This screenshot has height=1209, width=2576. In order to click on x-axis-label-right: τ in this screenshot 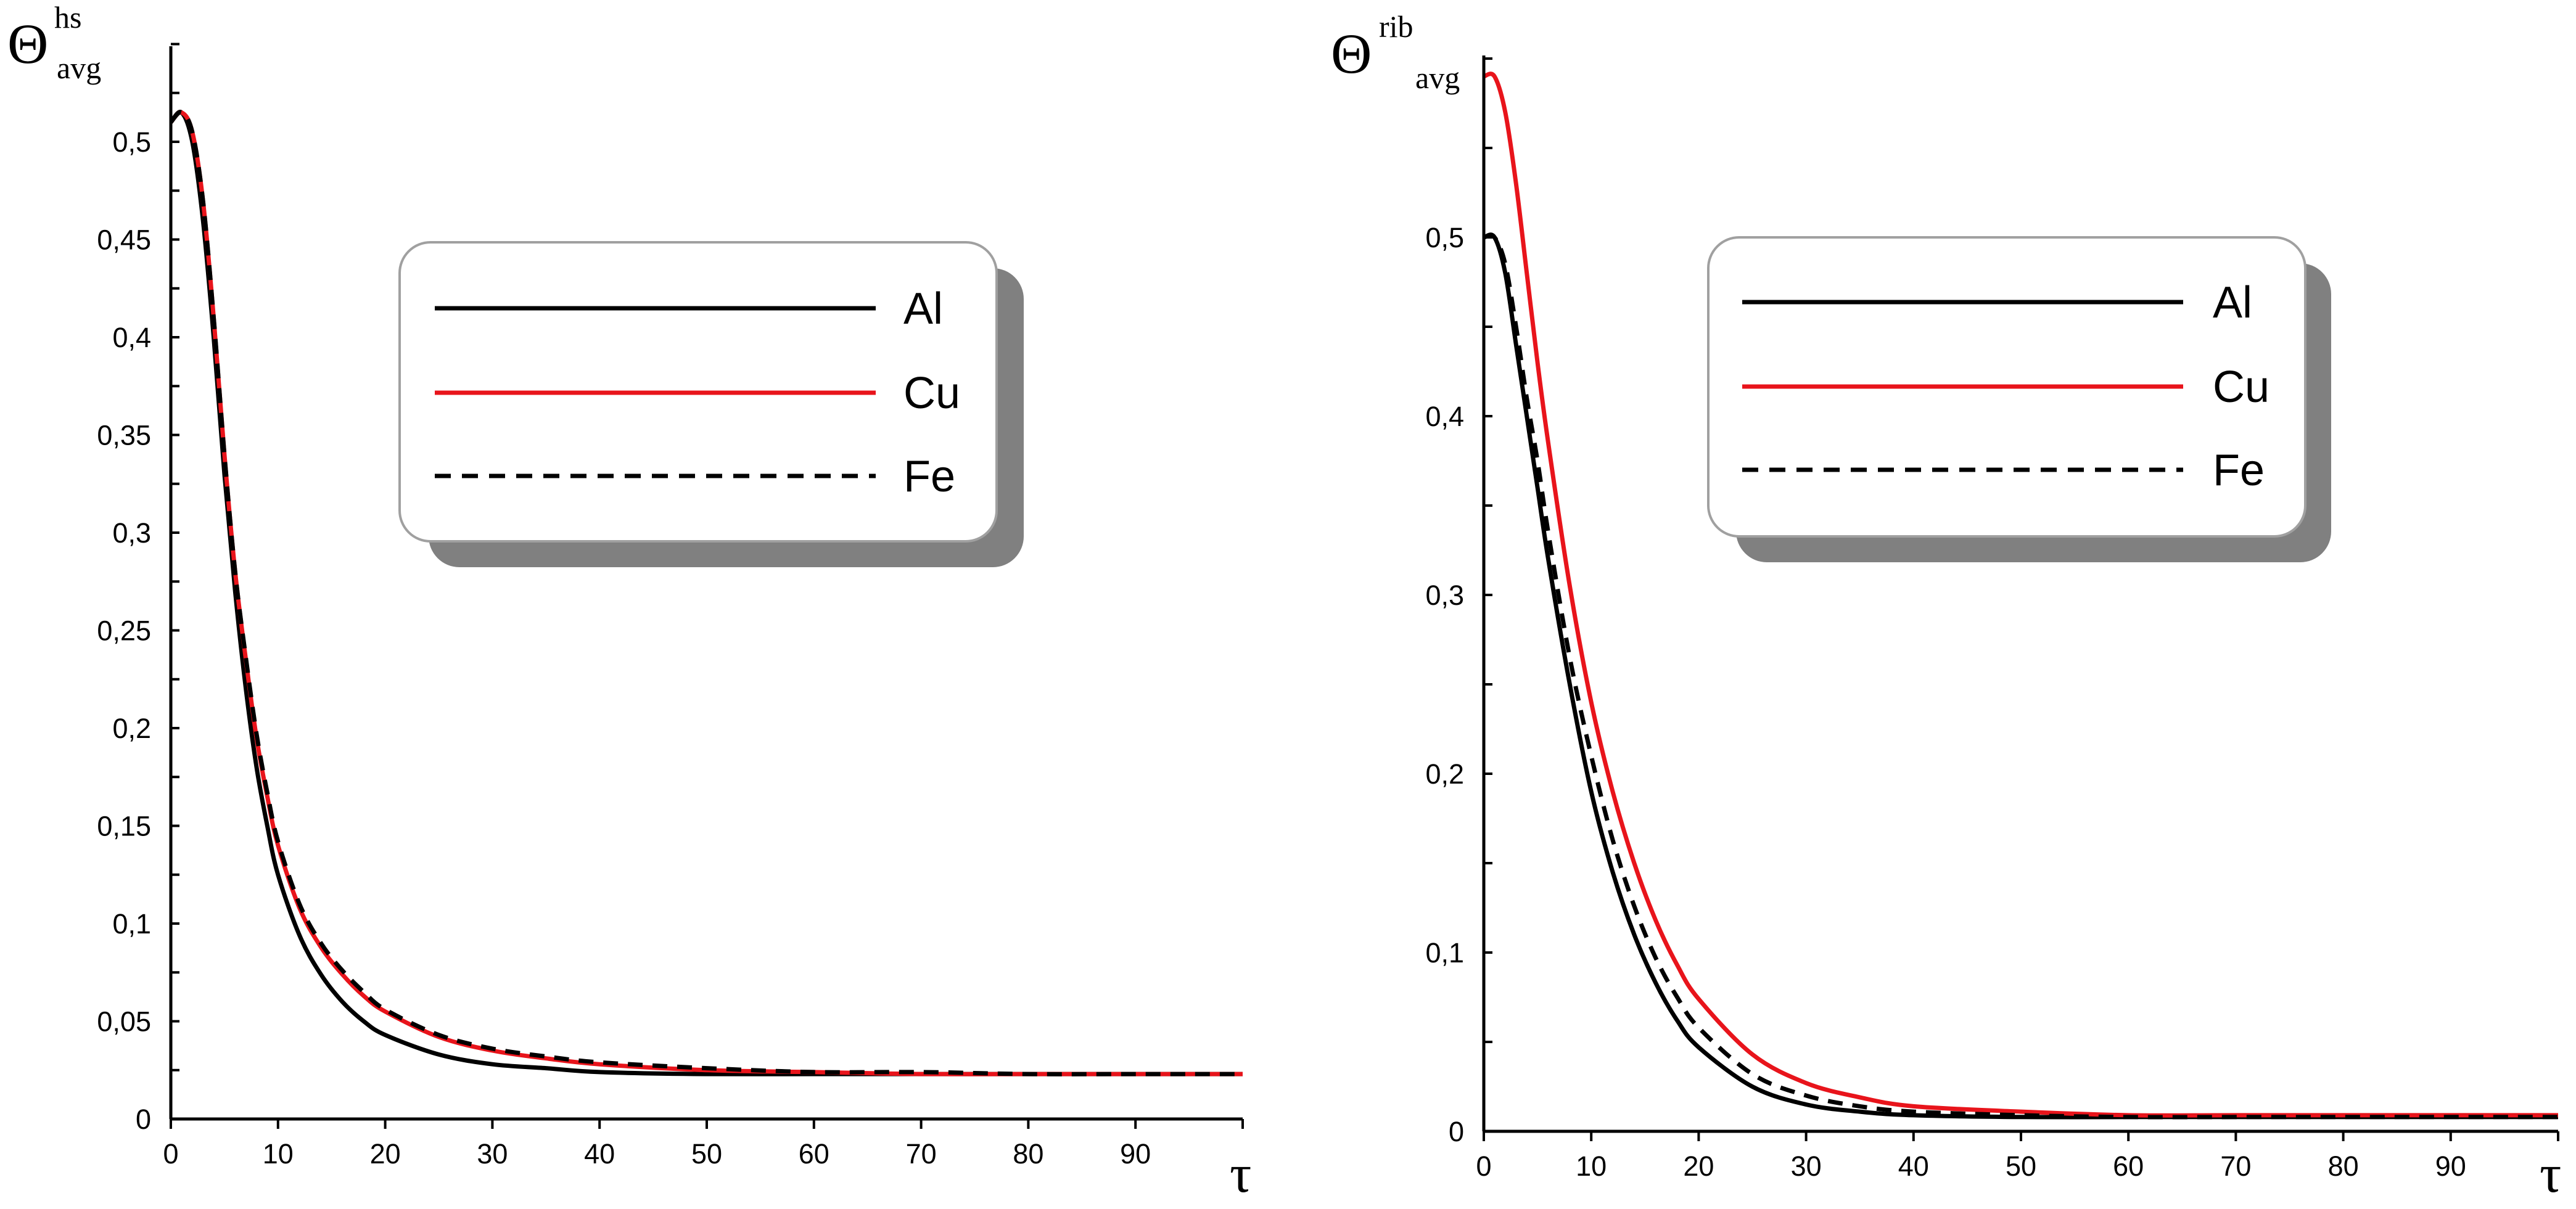, I will do `click(2550, 1174)`.